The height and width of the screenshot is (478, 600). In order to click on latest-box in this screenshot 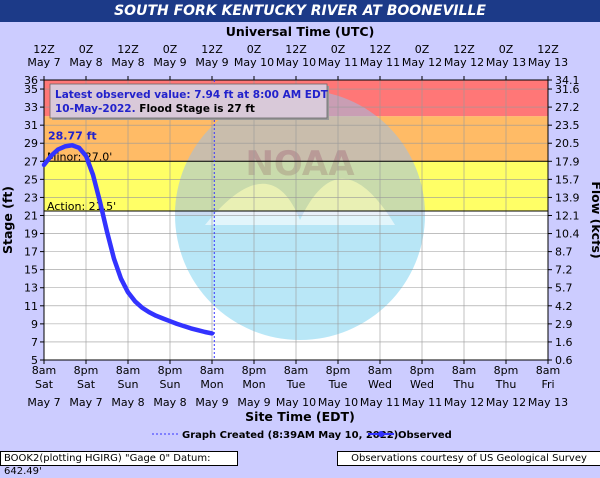, I will do `click(188, 101)`.